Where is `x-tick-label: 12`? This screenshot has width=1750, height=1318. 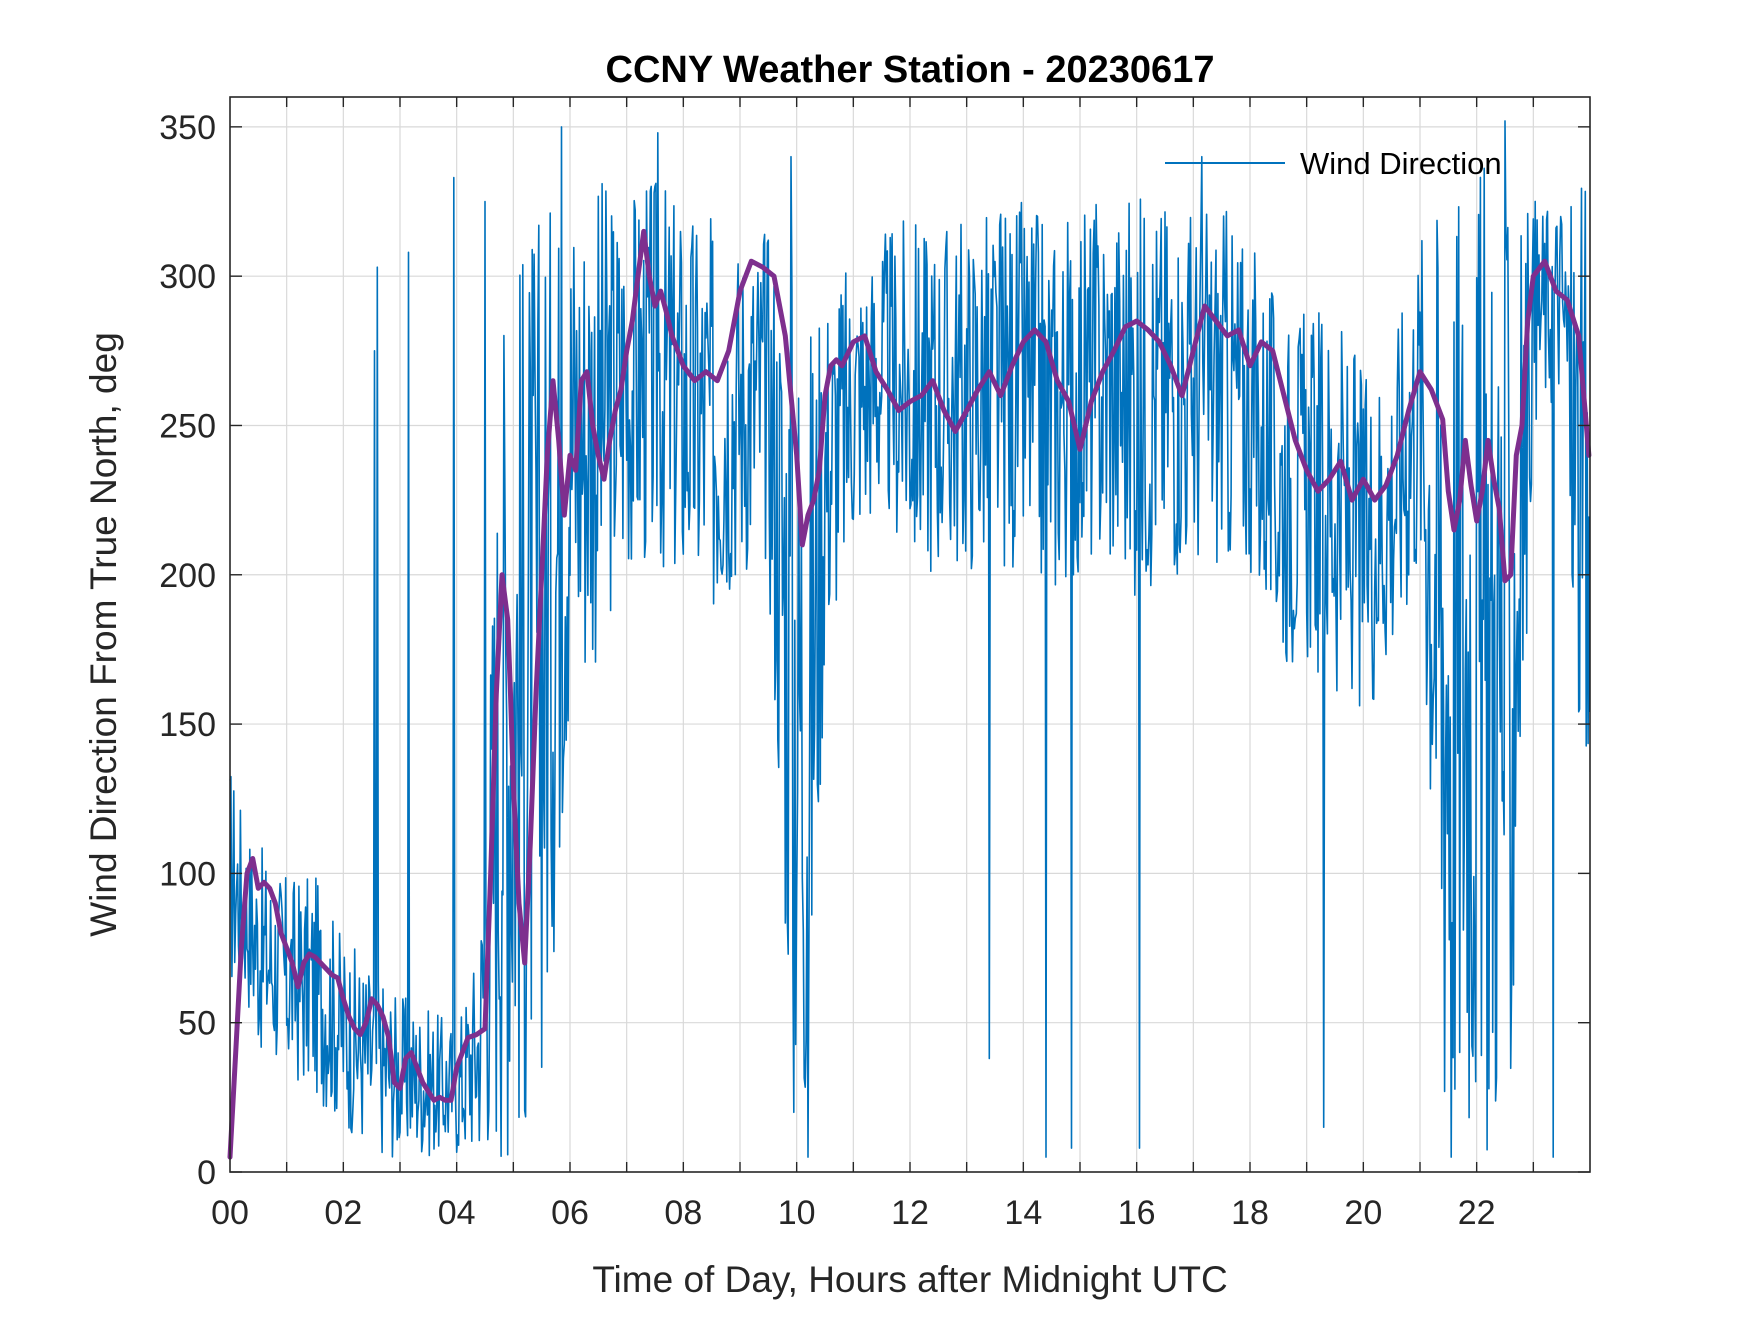
x-tick-label: 12 is located at coordinates (910, 1213).